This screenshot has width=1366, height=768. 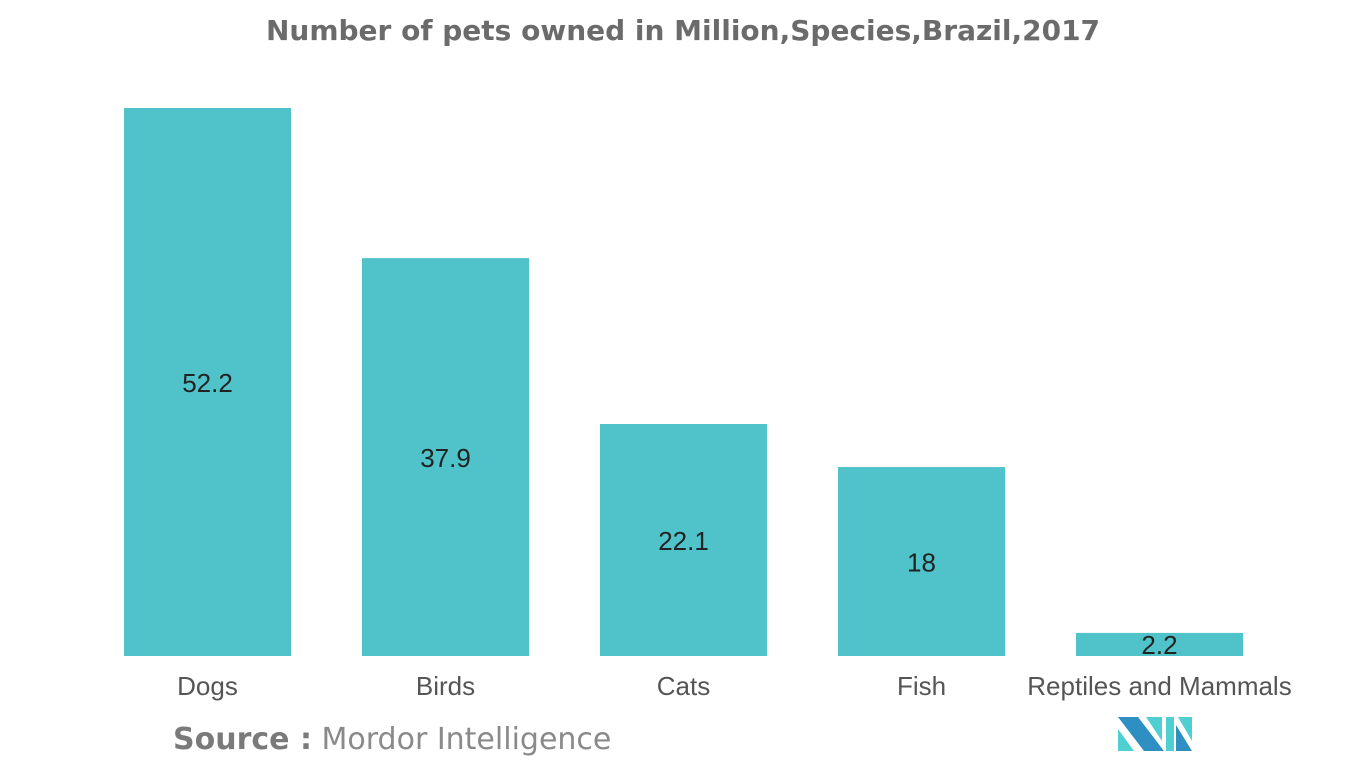 I want to click on x-tick-label: Dogs, so click(x=207, y=686).